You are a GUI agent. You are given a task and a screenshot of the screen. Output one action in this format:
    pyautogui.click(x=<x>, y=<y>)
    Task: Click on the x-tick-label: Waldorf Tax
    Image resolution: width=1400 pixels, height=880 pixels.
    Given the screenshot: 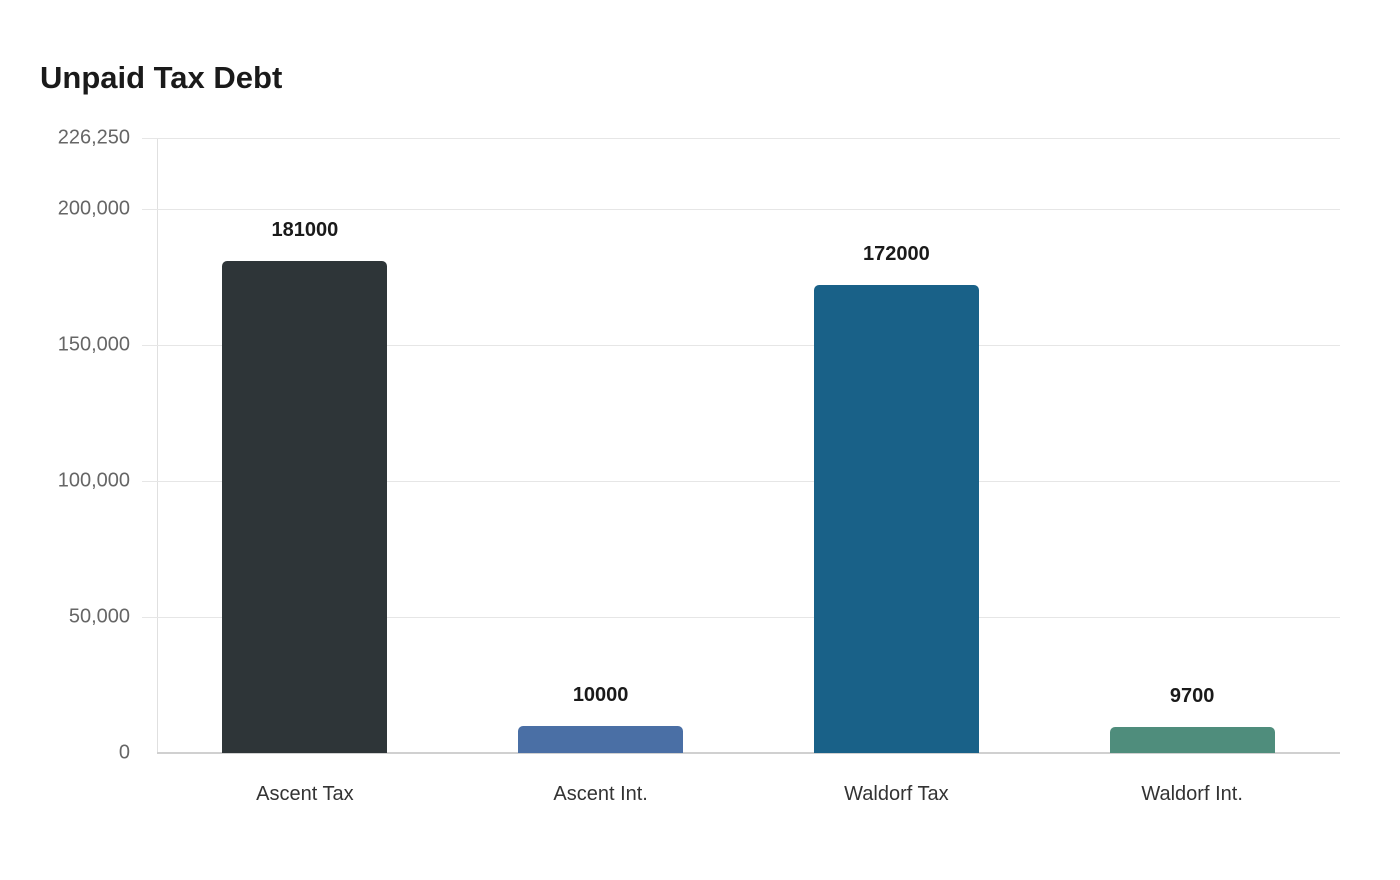 What is the action you would take?
    pyautogui.click(x=896, y=794)
    